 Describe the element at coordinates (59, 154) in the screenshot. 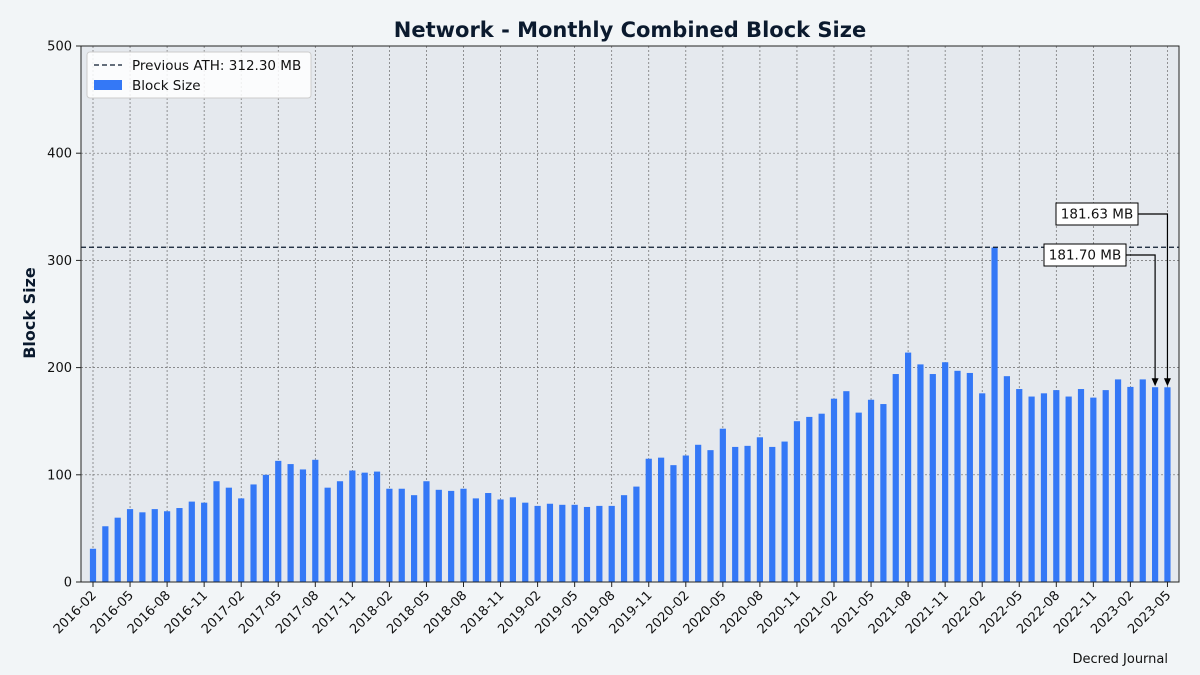

I see `y-tick-label: 400` at that location.